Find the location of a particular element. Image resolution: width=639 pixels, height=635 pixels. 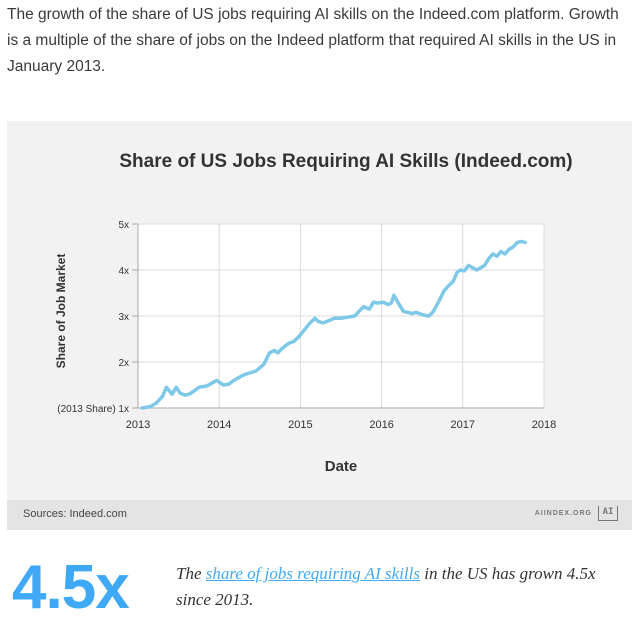

y-tick-label: 2x is located at coordinates (123, 363).